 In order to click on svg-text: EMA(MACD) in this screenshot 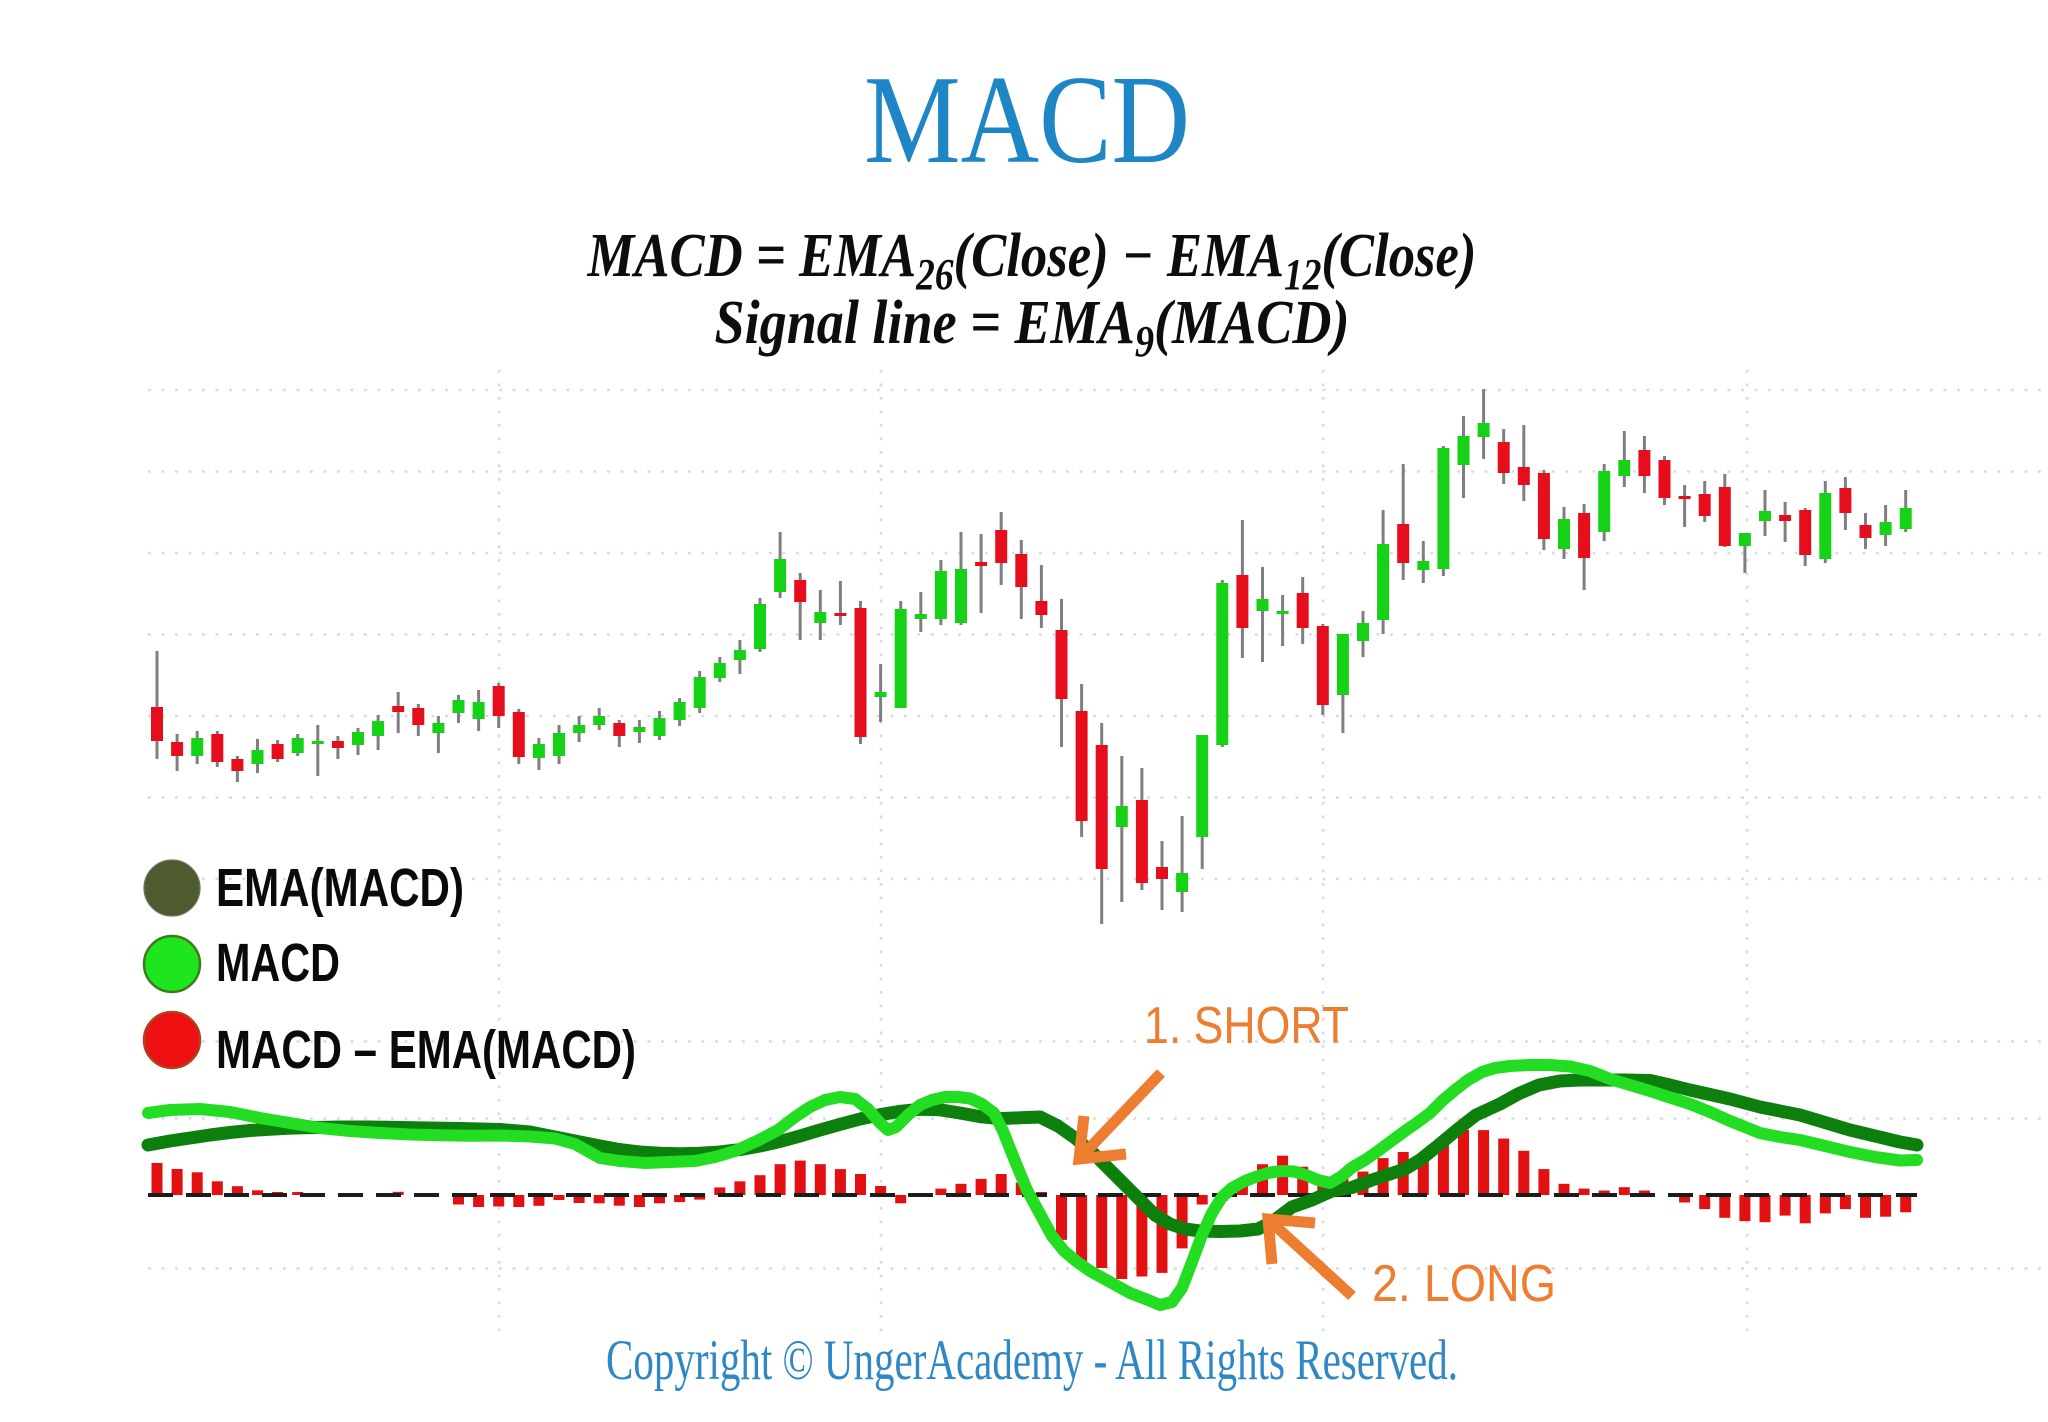, I will do `click(340, 888)`.